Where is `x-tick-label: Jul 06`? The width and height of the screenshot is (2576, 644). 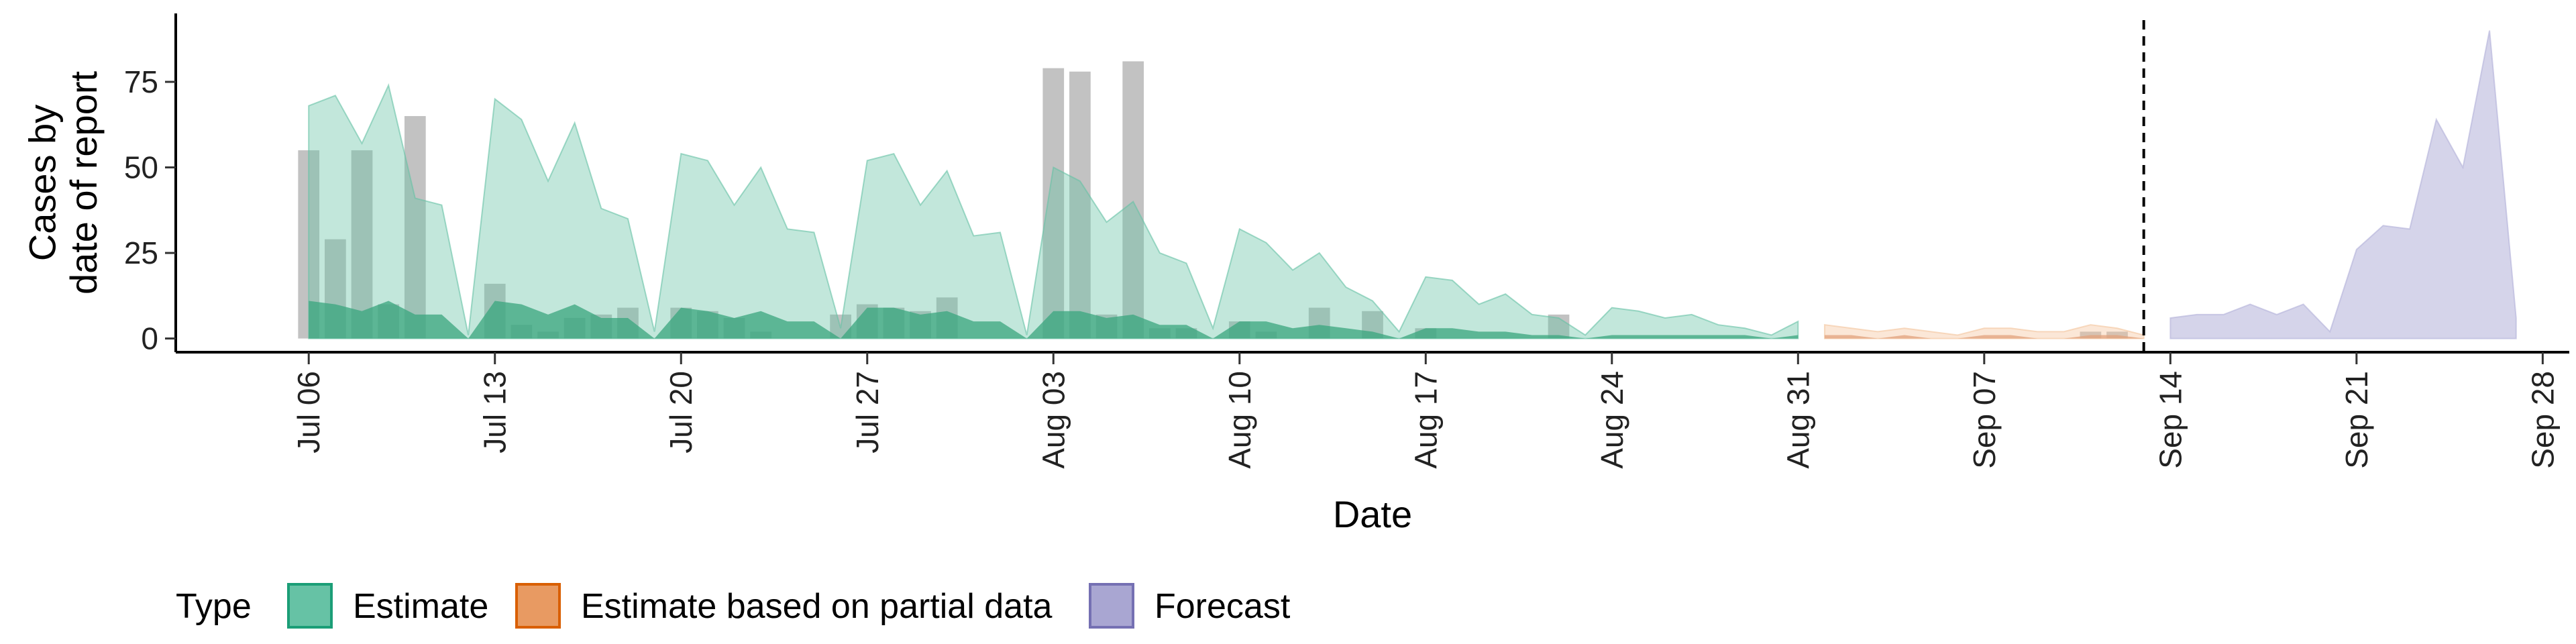
x-tick-label: Jul 06 is located at coordinates (308, 412).